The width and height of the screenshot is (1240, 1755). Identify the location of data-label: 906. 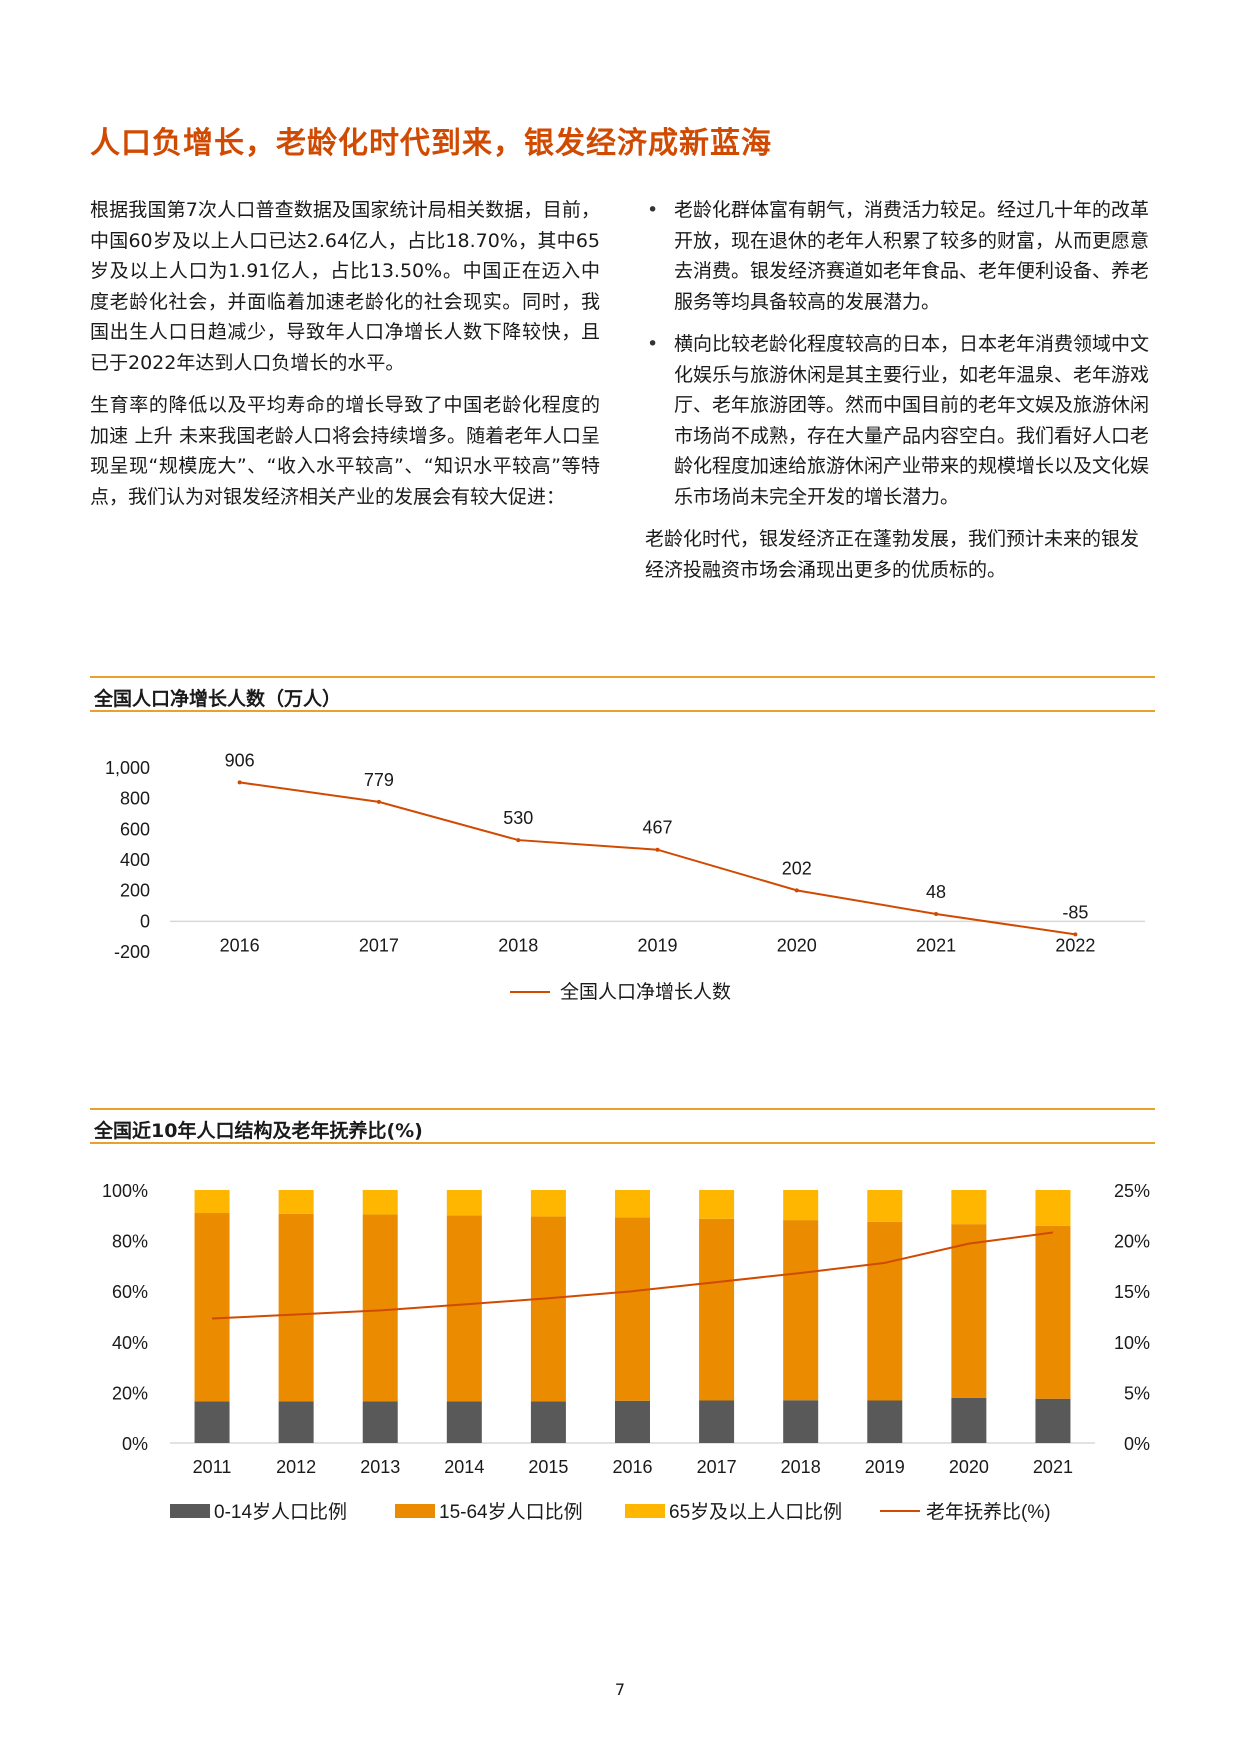
(240, 760).